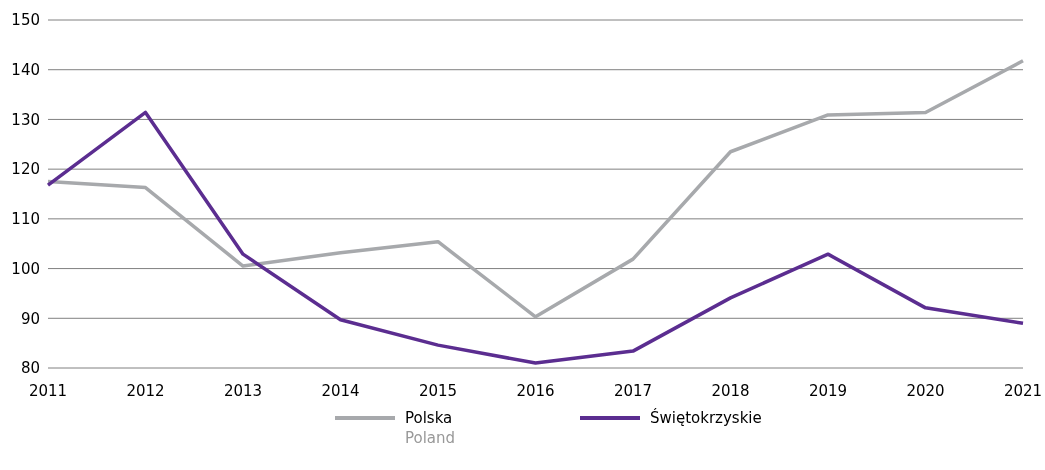 This screenshot has height=470, width=1045. Describe the element at coordinates (243, 391) in the screenshot. I see `x-tick-label: 2013` at that location.